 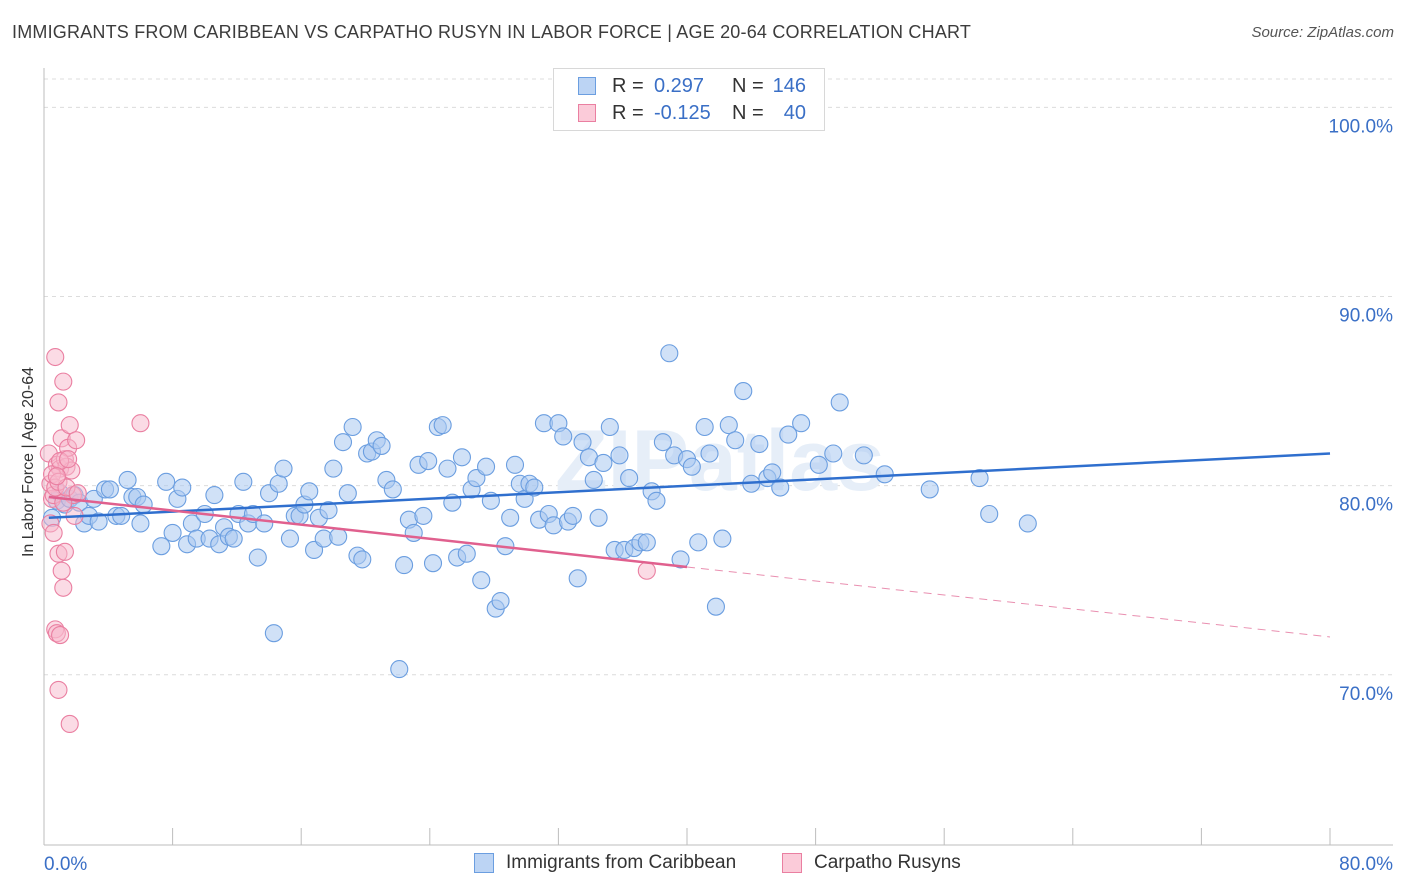 I want to click on y-tick-label: 70.0%, so click(x=1366, y=694).